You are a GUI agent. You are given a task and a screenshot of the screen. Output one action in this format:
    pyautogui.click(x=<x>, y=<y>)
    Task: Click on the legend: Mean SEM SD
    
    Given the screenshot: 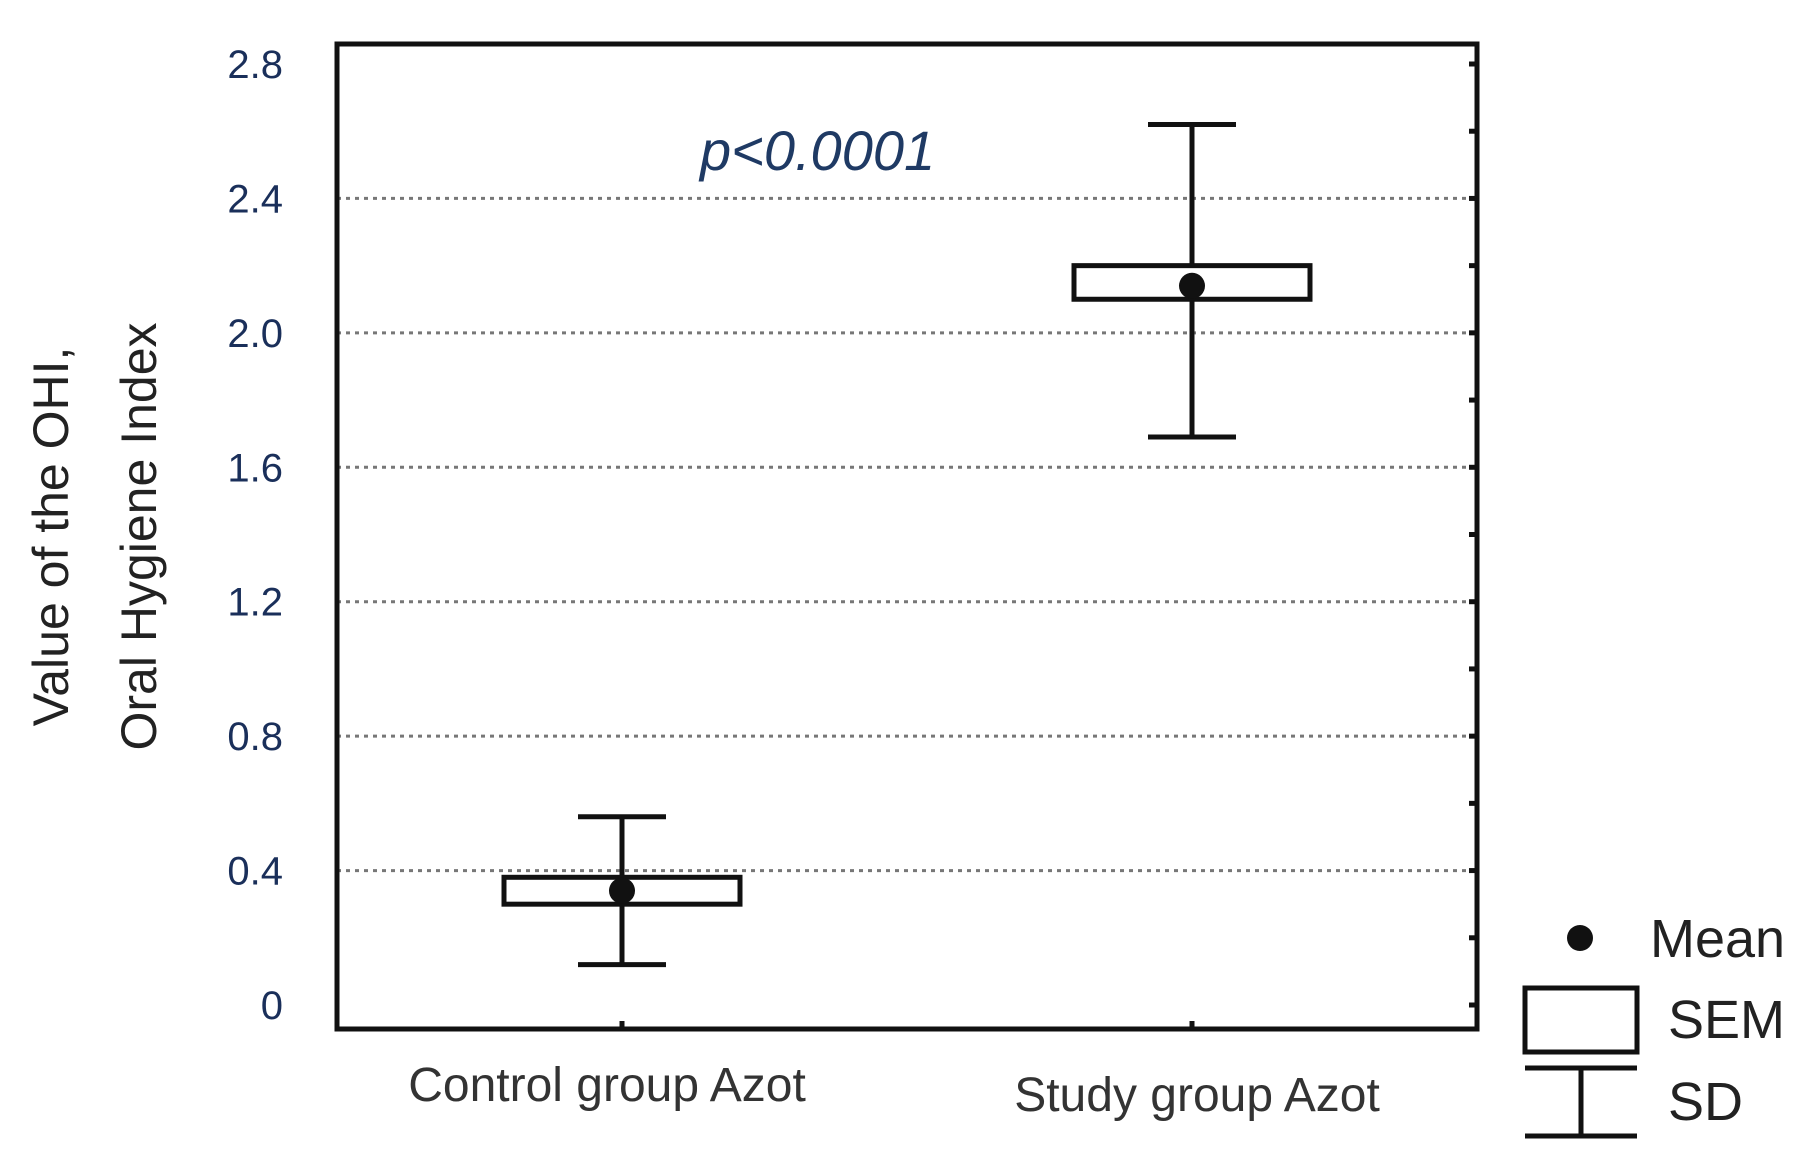 What is the action you would take?
    pyautogui.click(x=1653, y=1024)
    